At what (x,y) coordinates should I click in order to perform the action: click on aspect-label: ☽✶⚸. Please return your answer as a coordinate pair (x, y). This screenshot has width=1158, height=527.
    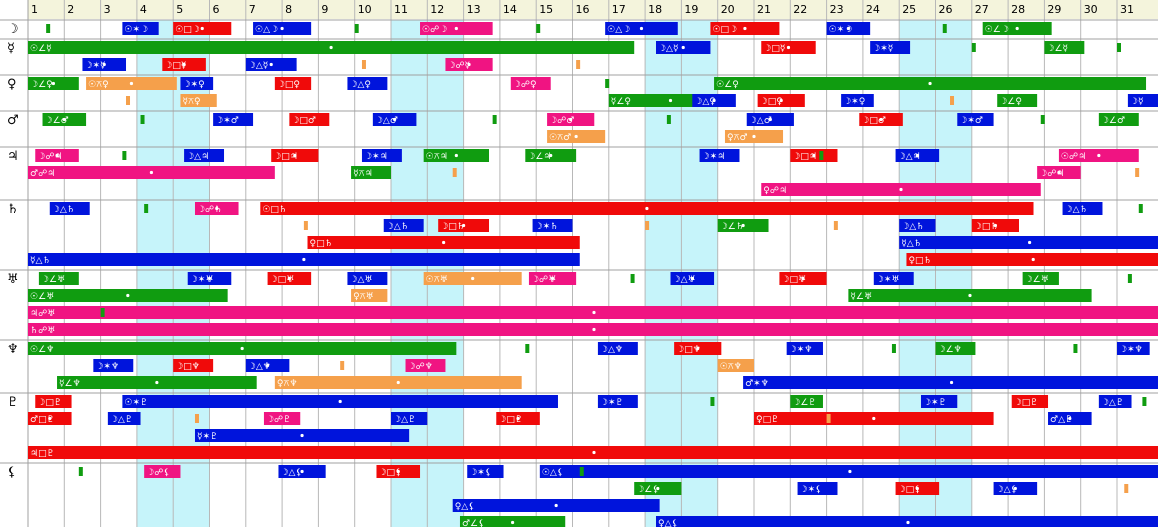
    Looking at the image, I should click on (480, 473).